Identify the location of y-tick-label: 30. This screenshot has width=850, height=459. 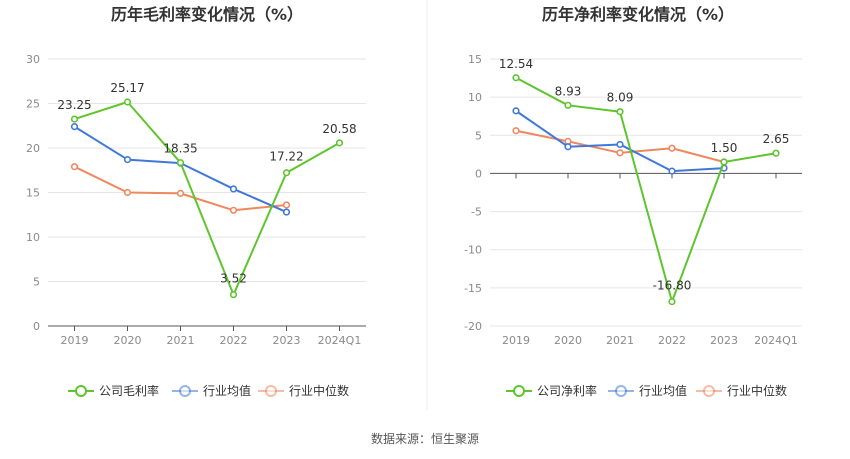
(33, 59).